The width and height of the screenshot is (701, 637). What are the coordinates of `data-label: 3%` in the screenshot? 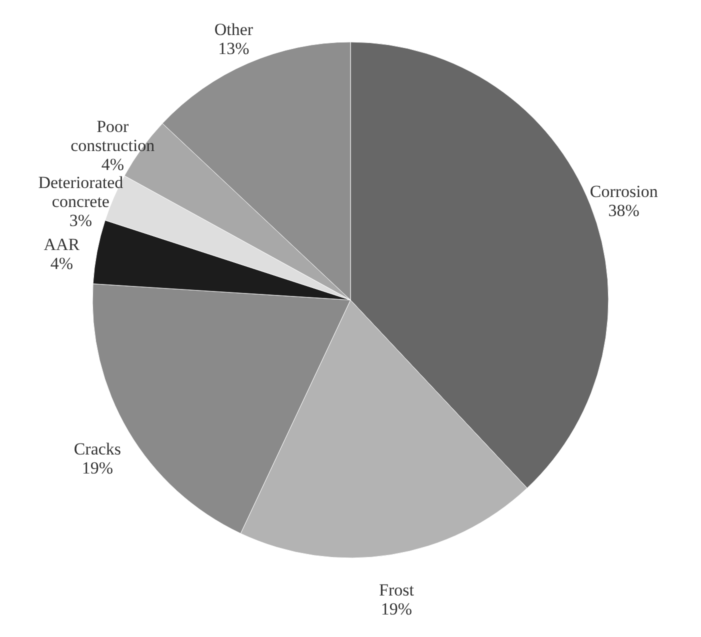 It's located at (80, 220).